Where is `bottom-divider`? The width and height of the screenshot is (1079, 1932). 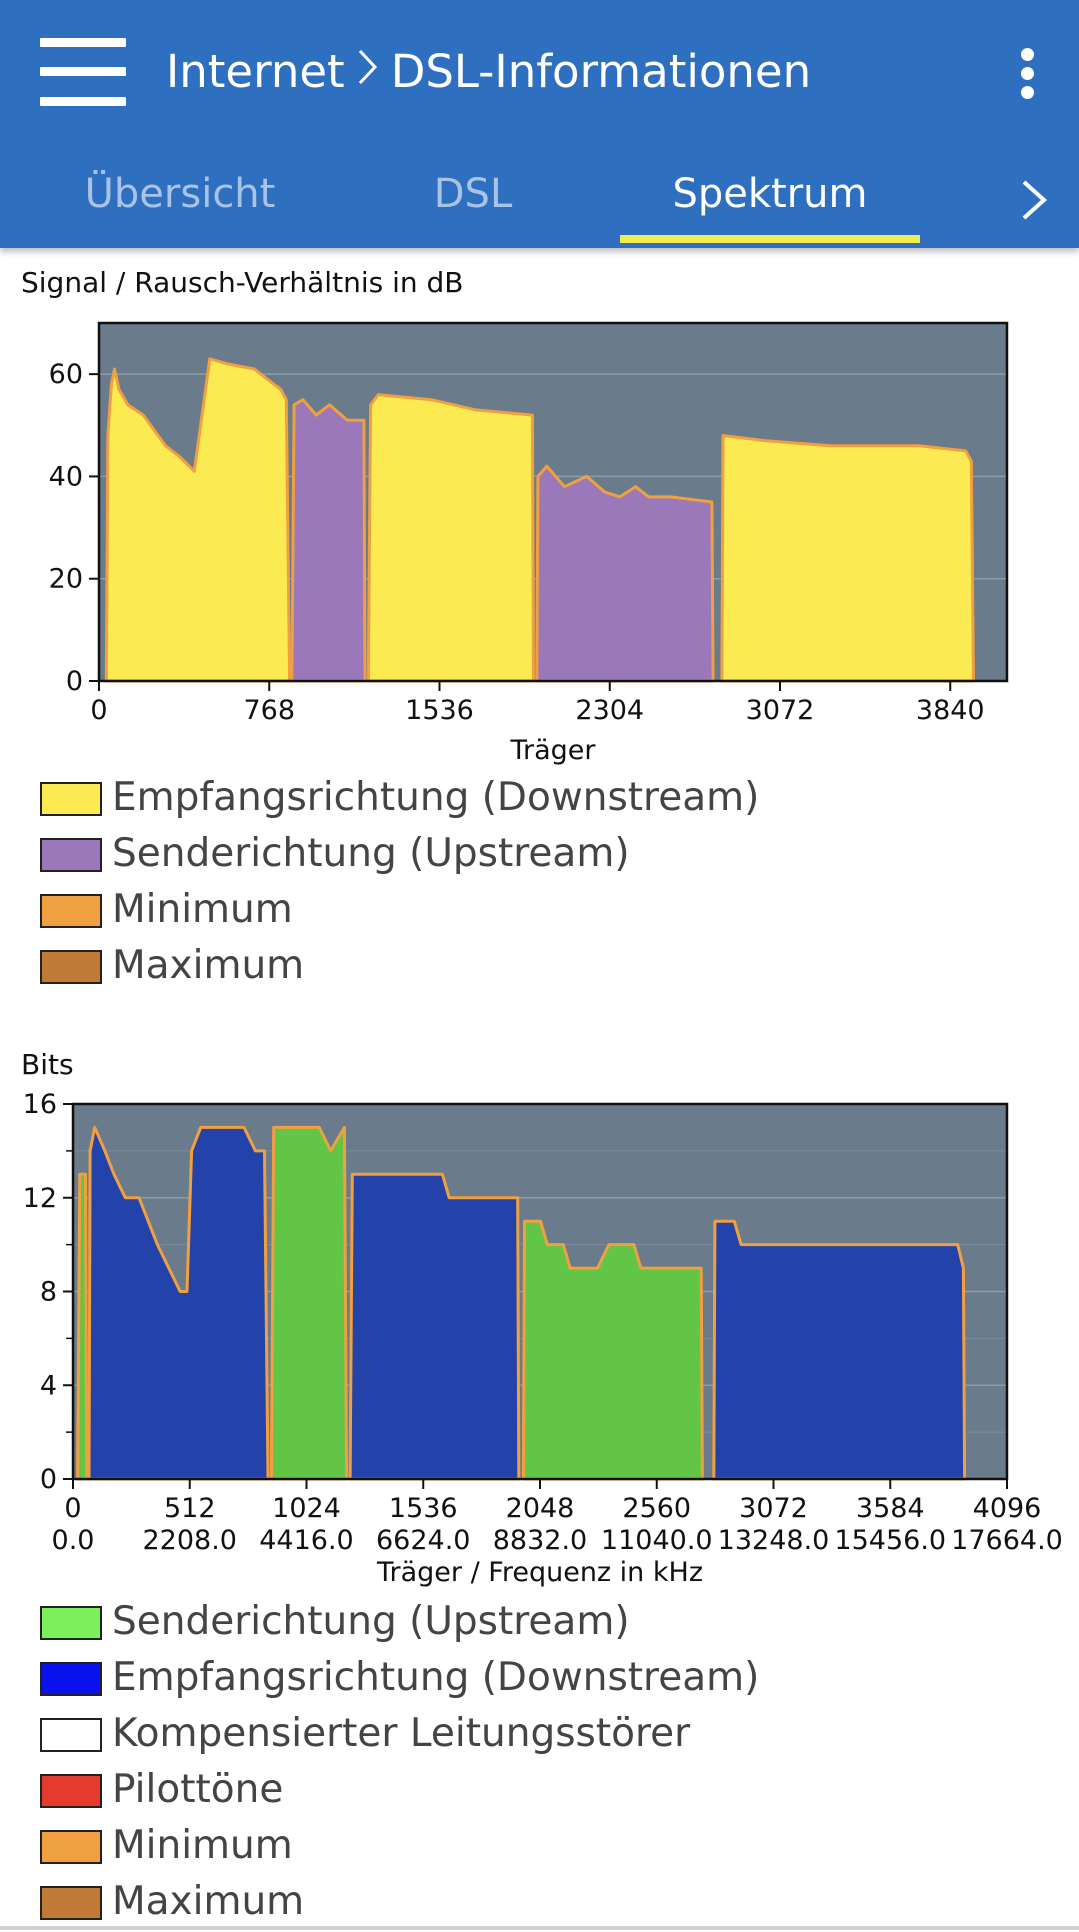 bottom-divider is located at coordinates (539, 1928).